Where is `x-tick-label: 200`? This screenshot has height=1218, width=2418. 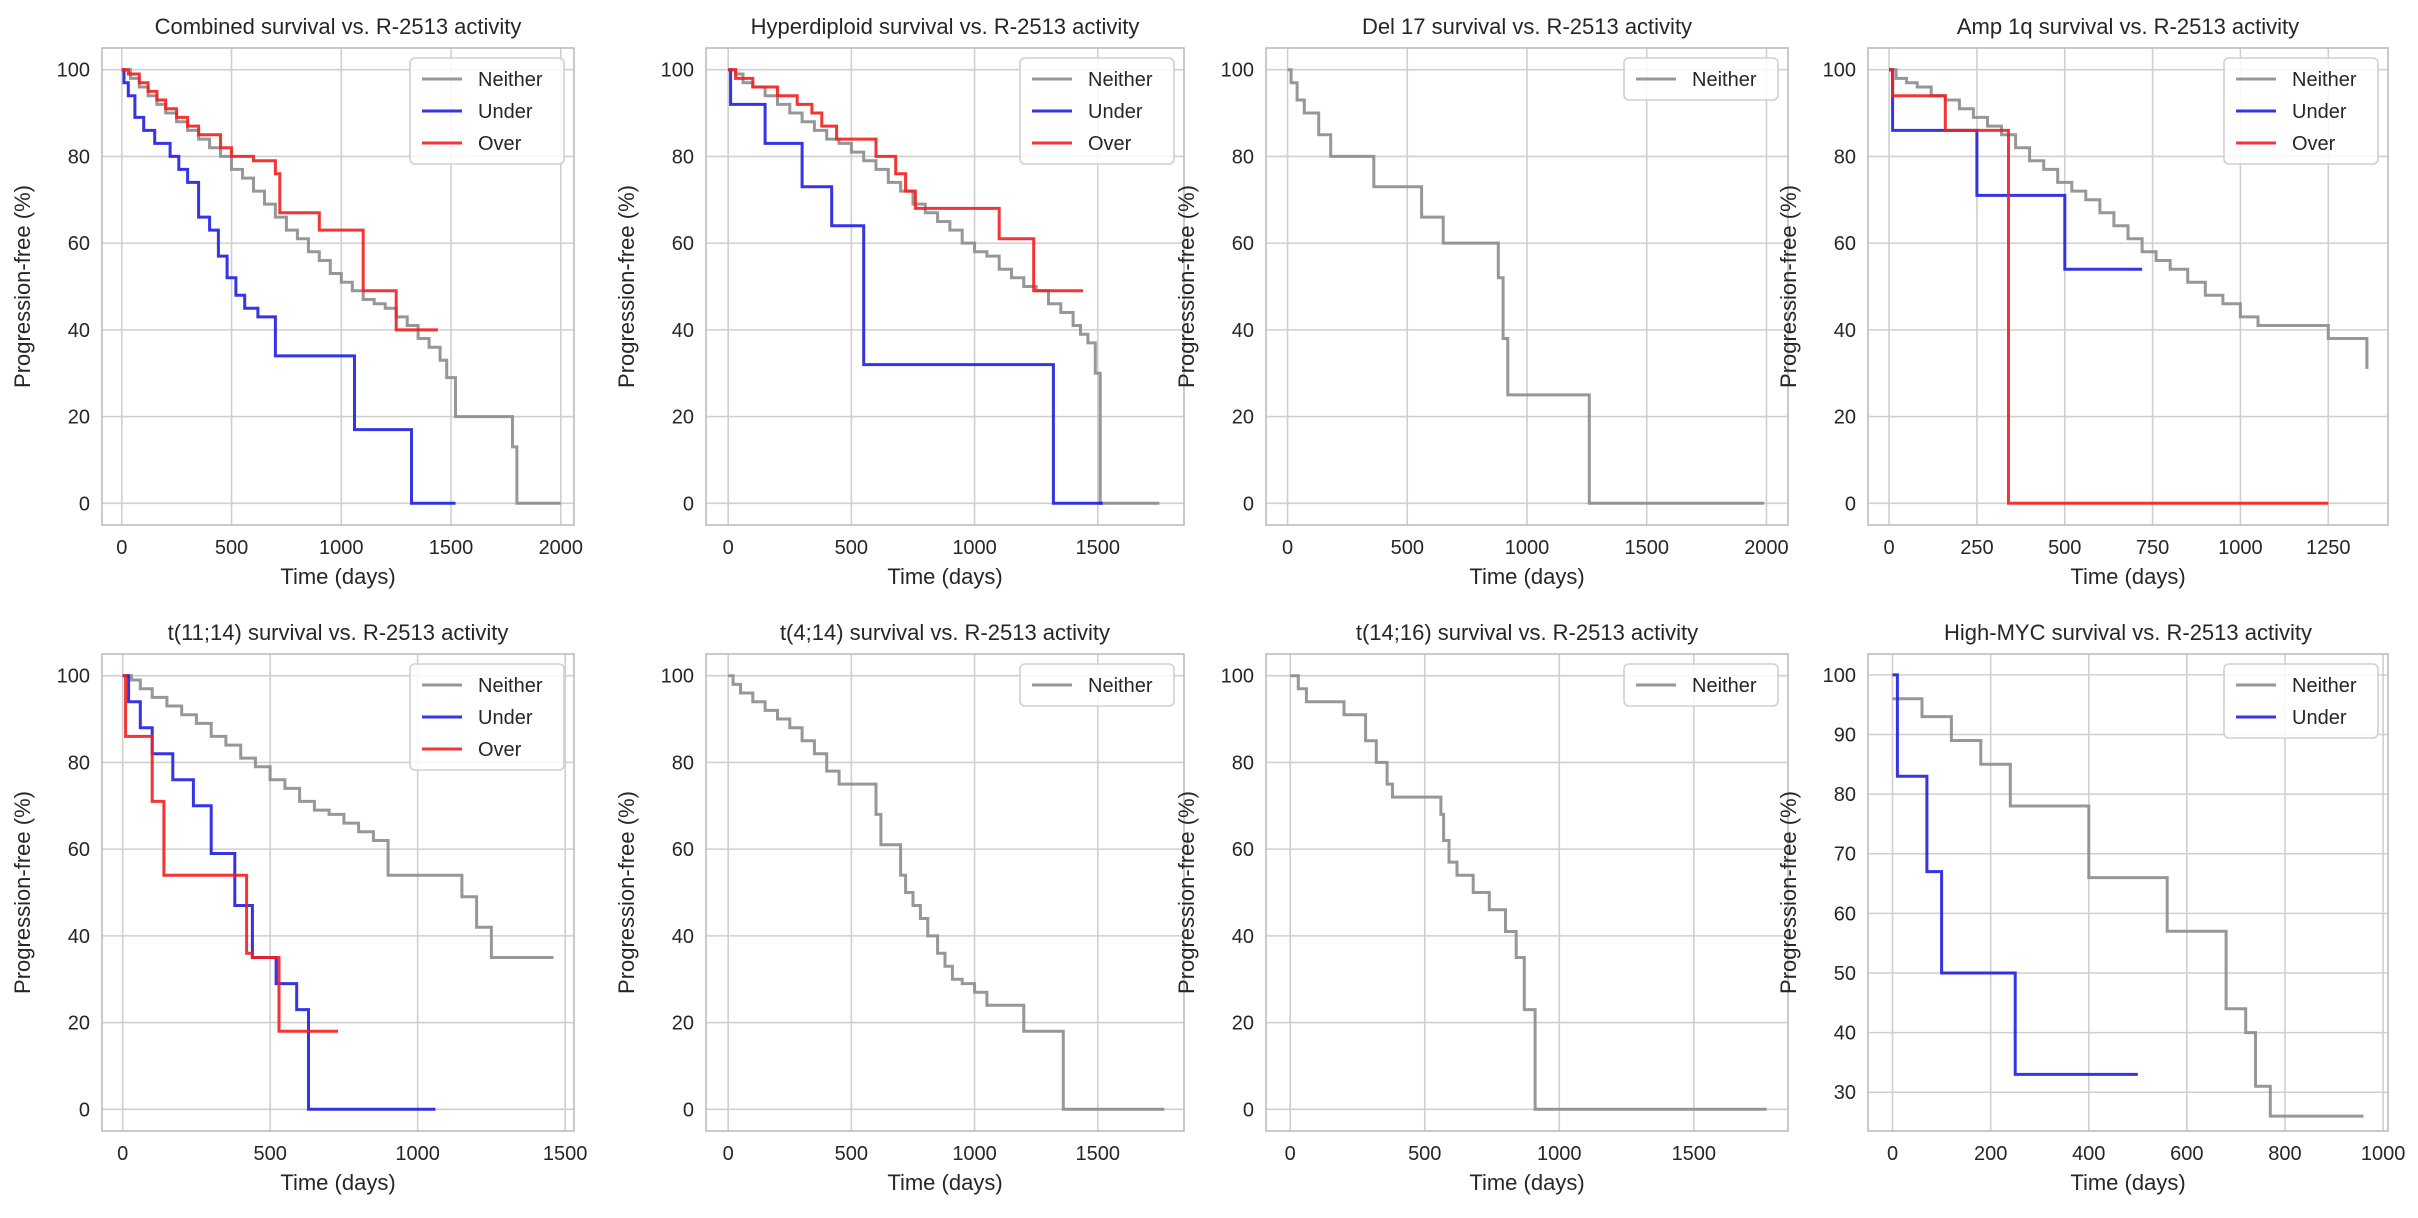 x-tick-label: 200 is located at coordinates (1990, 1154).